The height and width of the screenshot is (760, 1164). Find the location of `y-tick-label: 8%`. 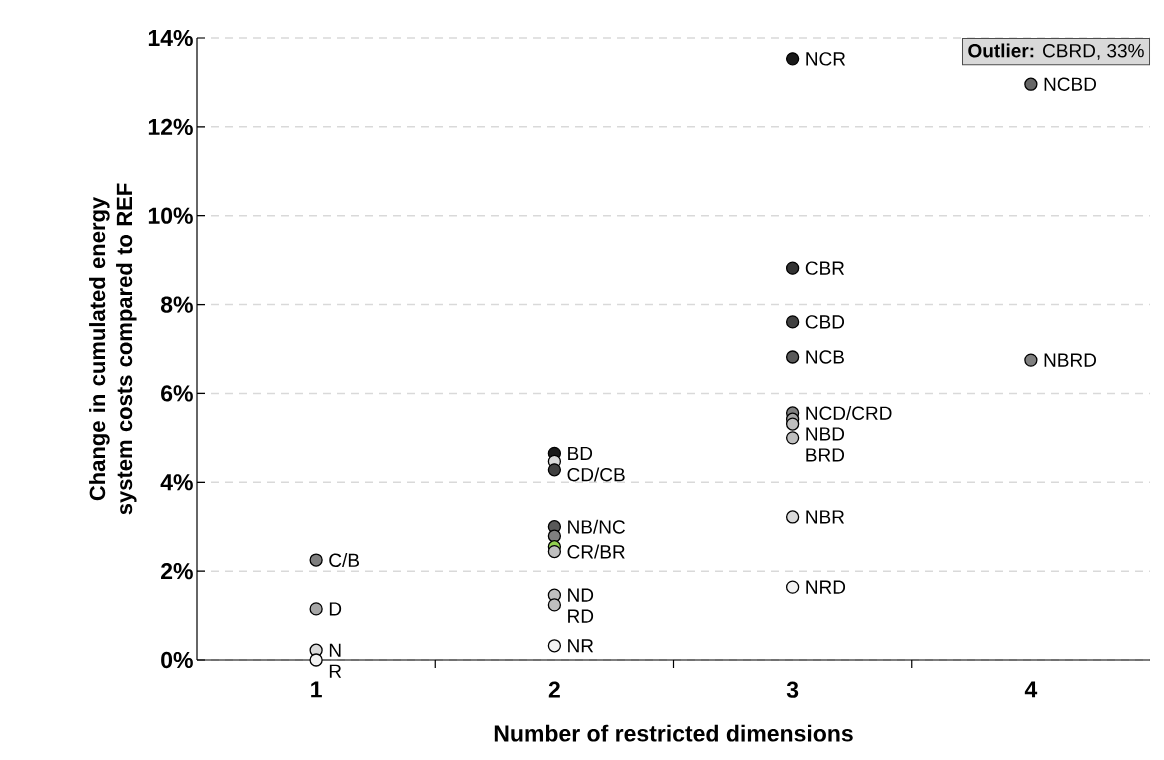

y-tick-label: 8% is located at coordinates (176, 304).